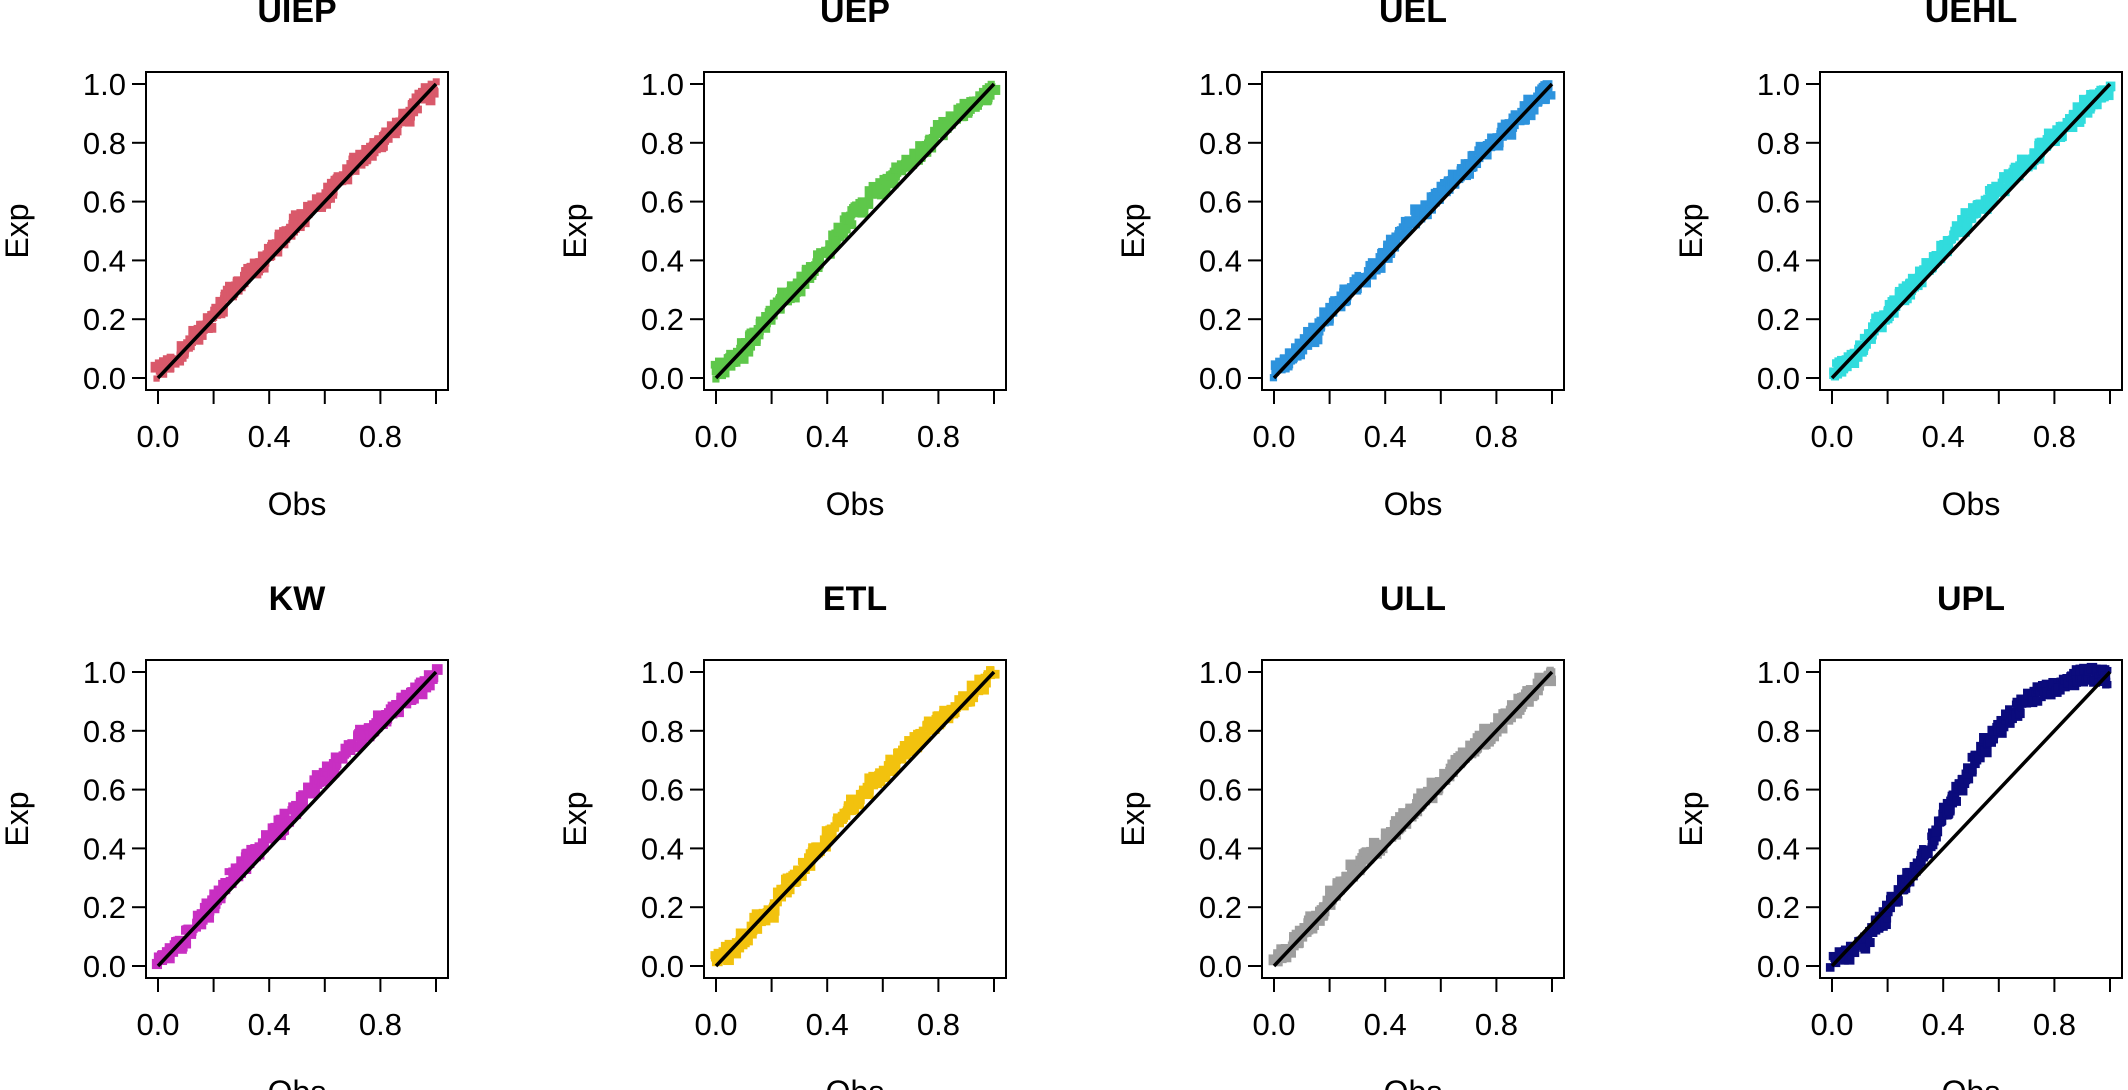 The width and height of the screenshot is (2128, 1090). I want to click on panel-uel: UEL 0.0 0.2 0.4 0.6 0.8 1.0 0.0 0.4 0.8 Obs Exp, so click(1340, 261).